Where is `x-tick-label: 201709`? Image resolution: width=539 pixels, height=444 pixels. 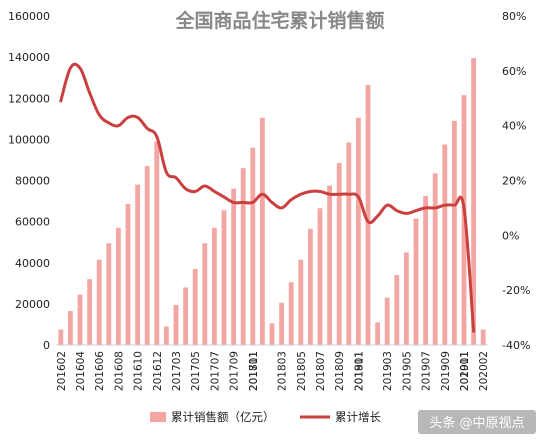
x-tick-label: 201709 is located at coordinates (235, 371).